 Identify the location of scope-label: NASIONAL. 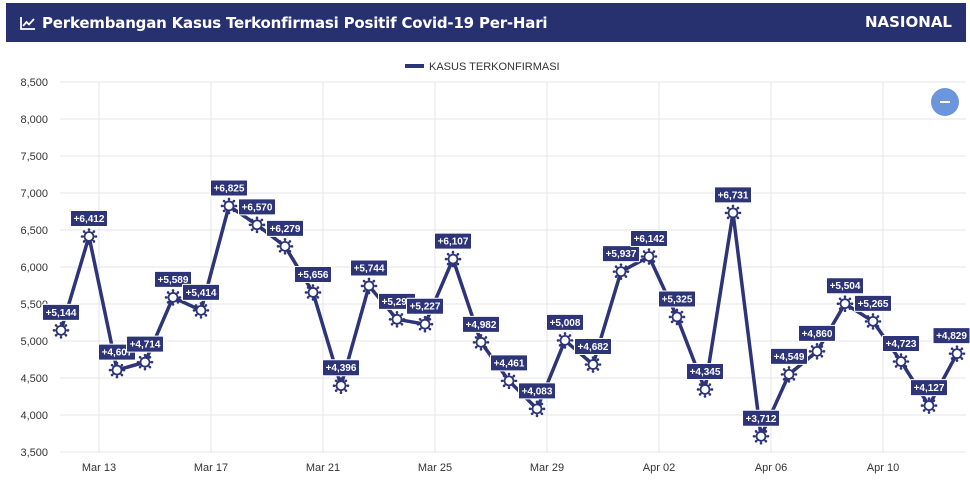
(908, 22).